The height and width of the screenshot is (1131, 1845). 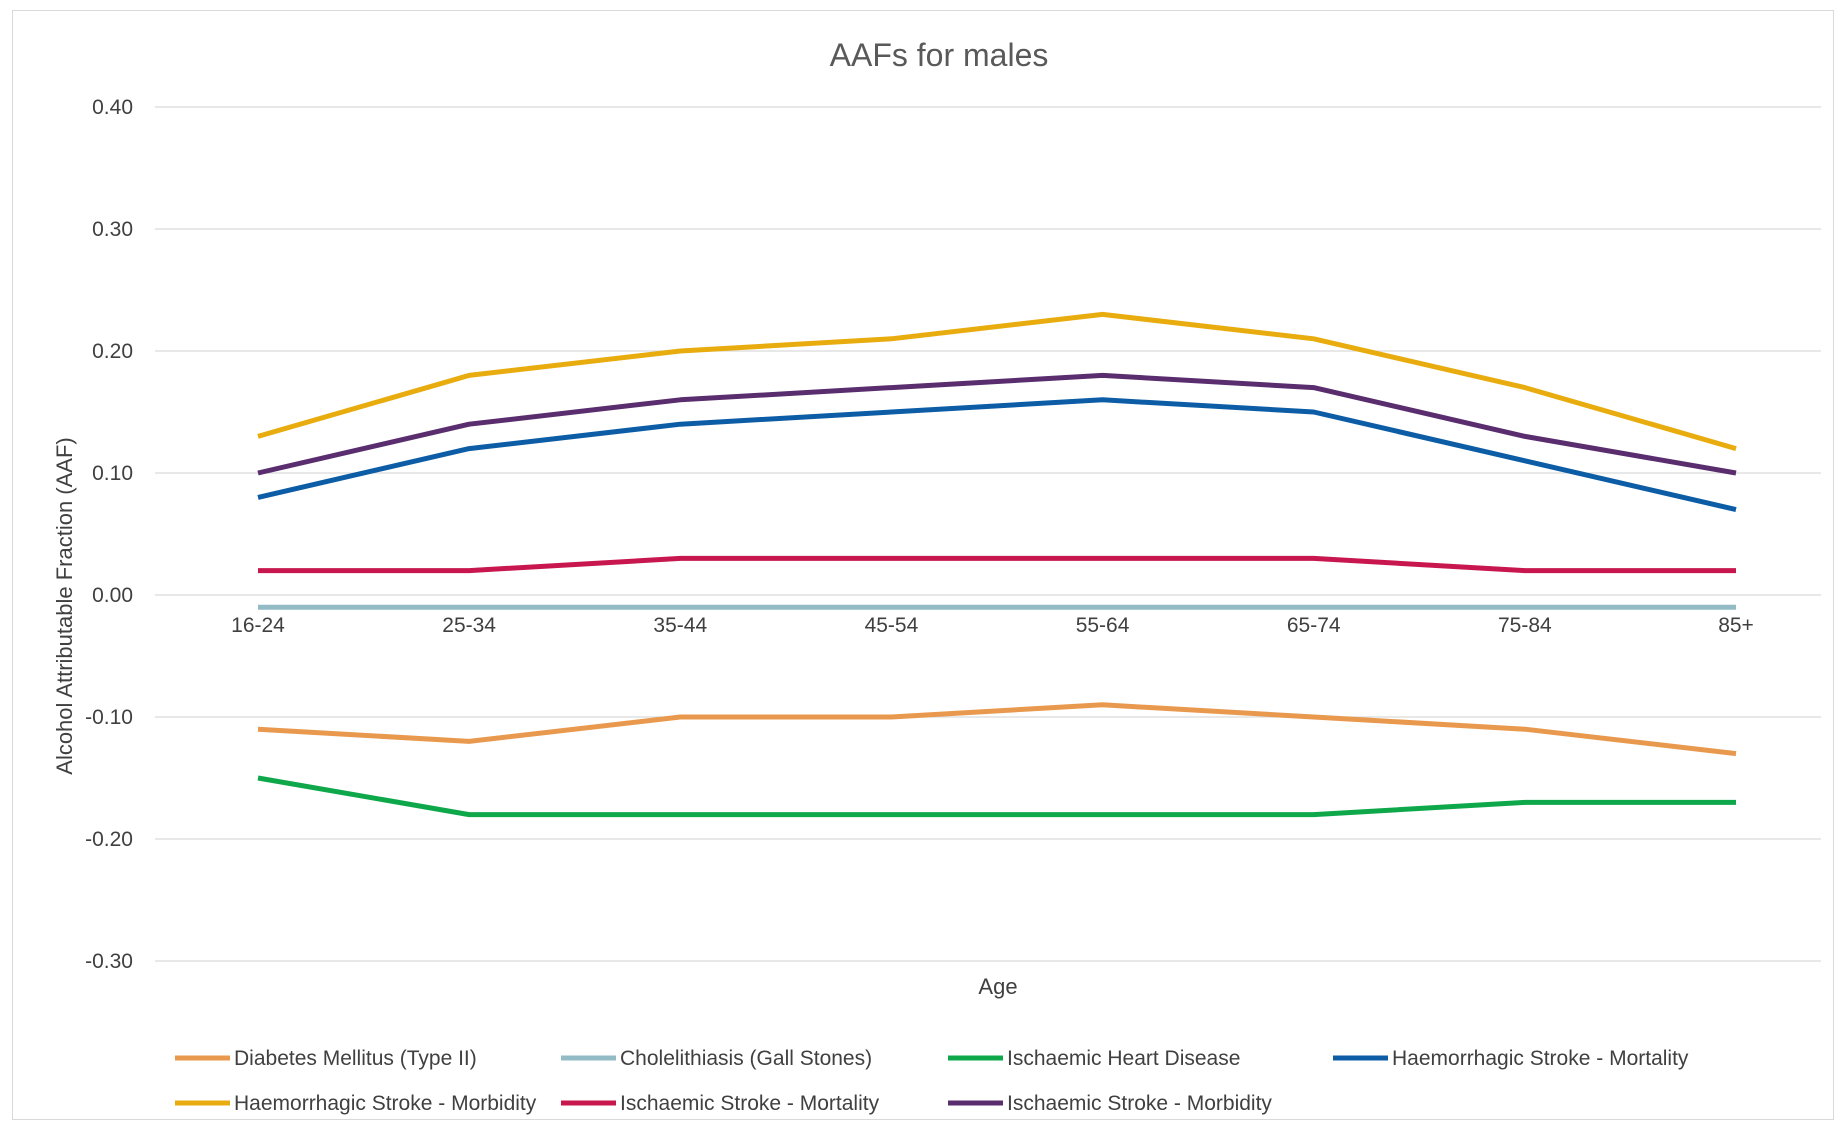 I want to click on y-tick-label: 0.00, so click(x=112, y=595).